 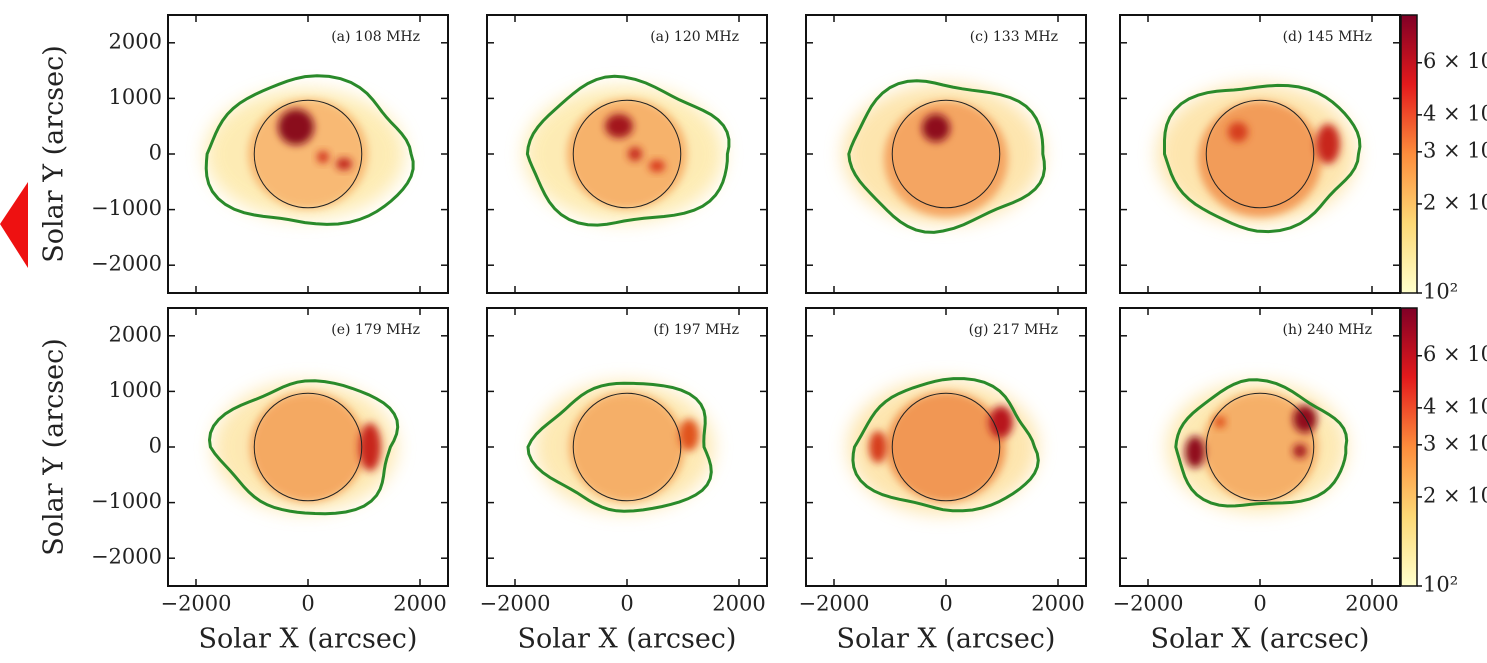 What do you see at coordinates (155, 153) in the screenshot?
I see `y-tick-label: 0` at bounding box center [155, 153].